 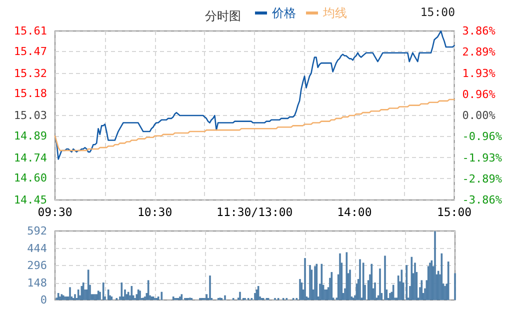 What do you see at coordinates (479, 115) in the screenshot?
I see `y2-tick-label: 0.00%` at bounding box center [479, 115].